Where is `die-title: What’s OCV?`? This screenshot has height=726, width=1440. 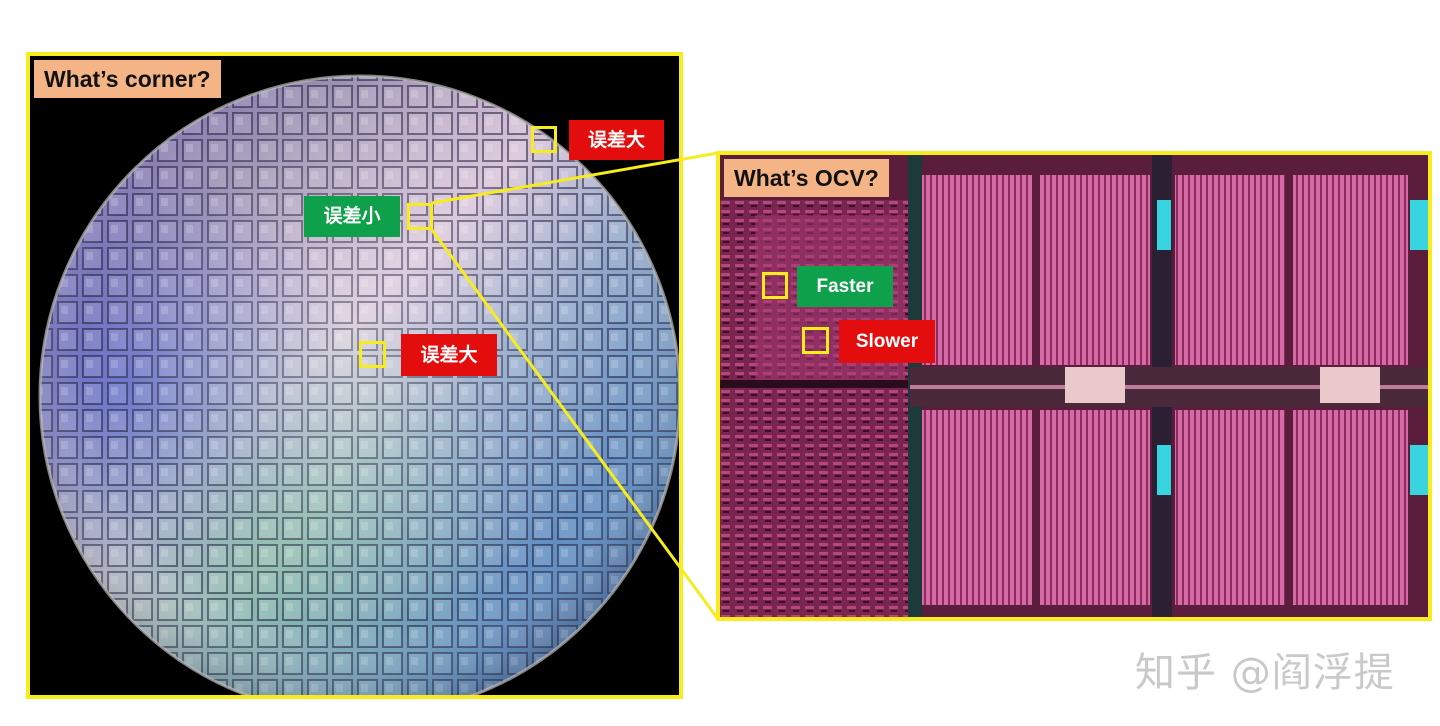 die-title: What’s OCV? is located at coordinates (806, 178).